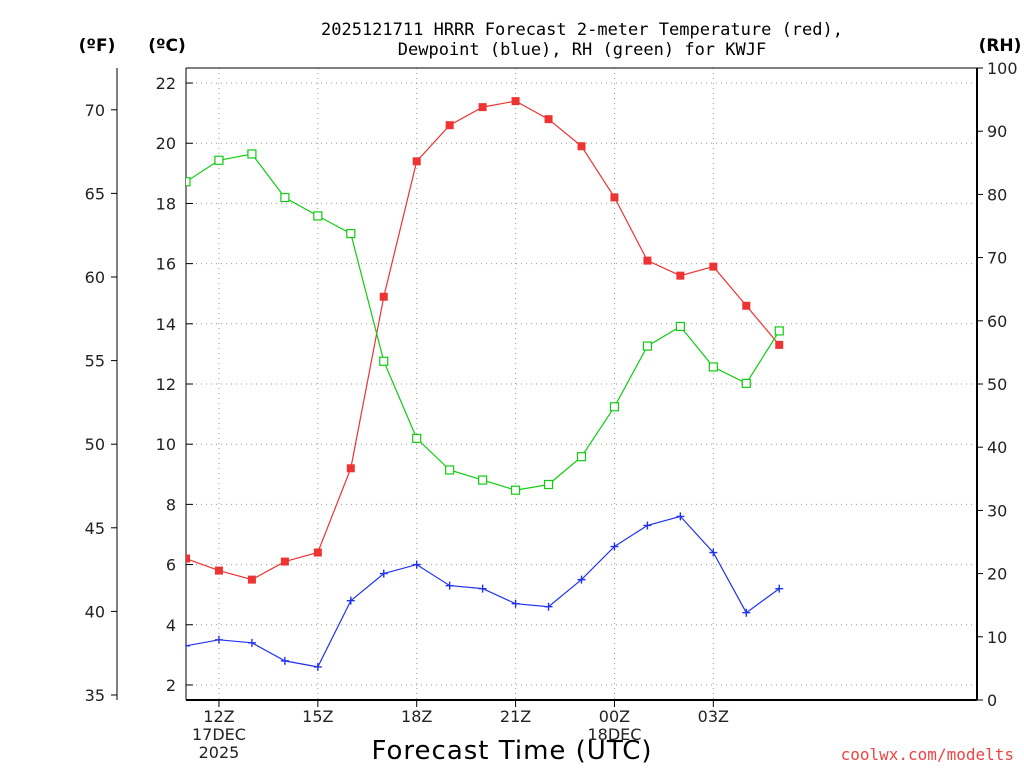 Image resolution: width=1024 pixels, height=768 pixels. I want to click on rh-tick-label-80: 80, so click(997, 194).